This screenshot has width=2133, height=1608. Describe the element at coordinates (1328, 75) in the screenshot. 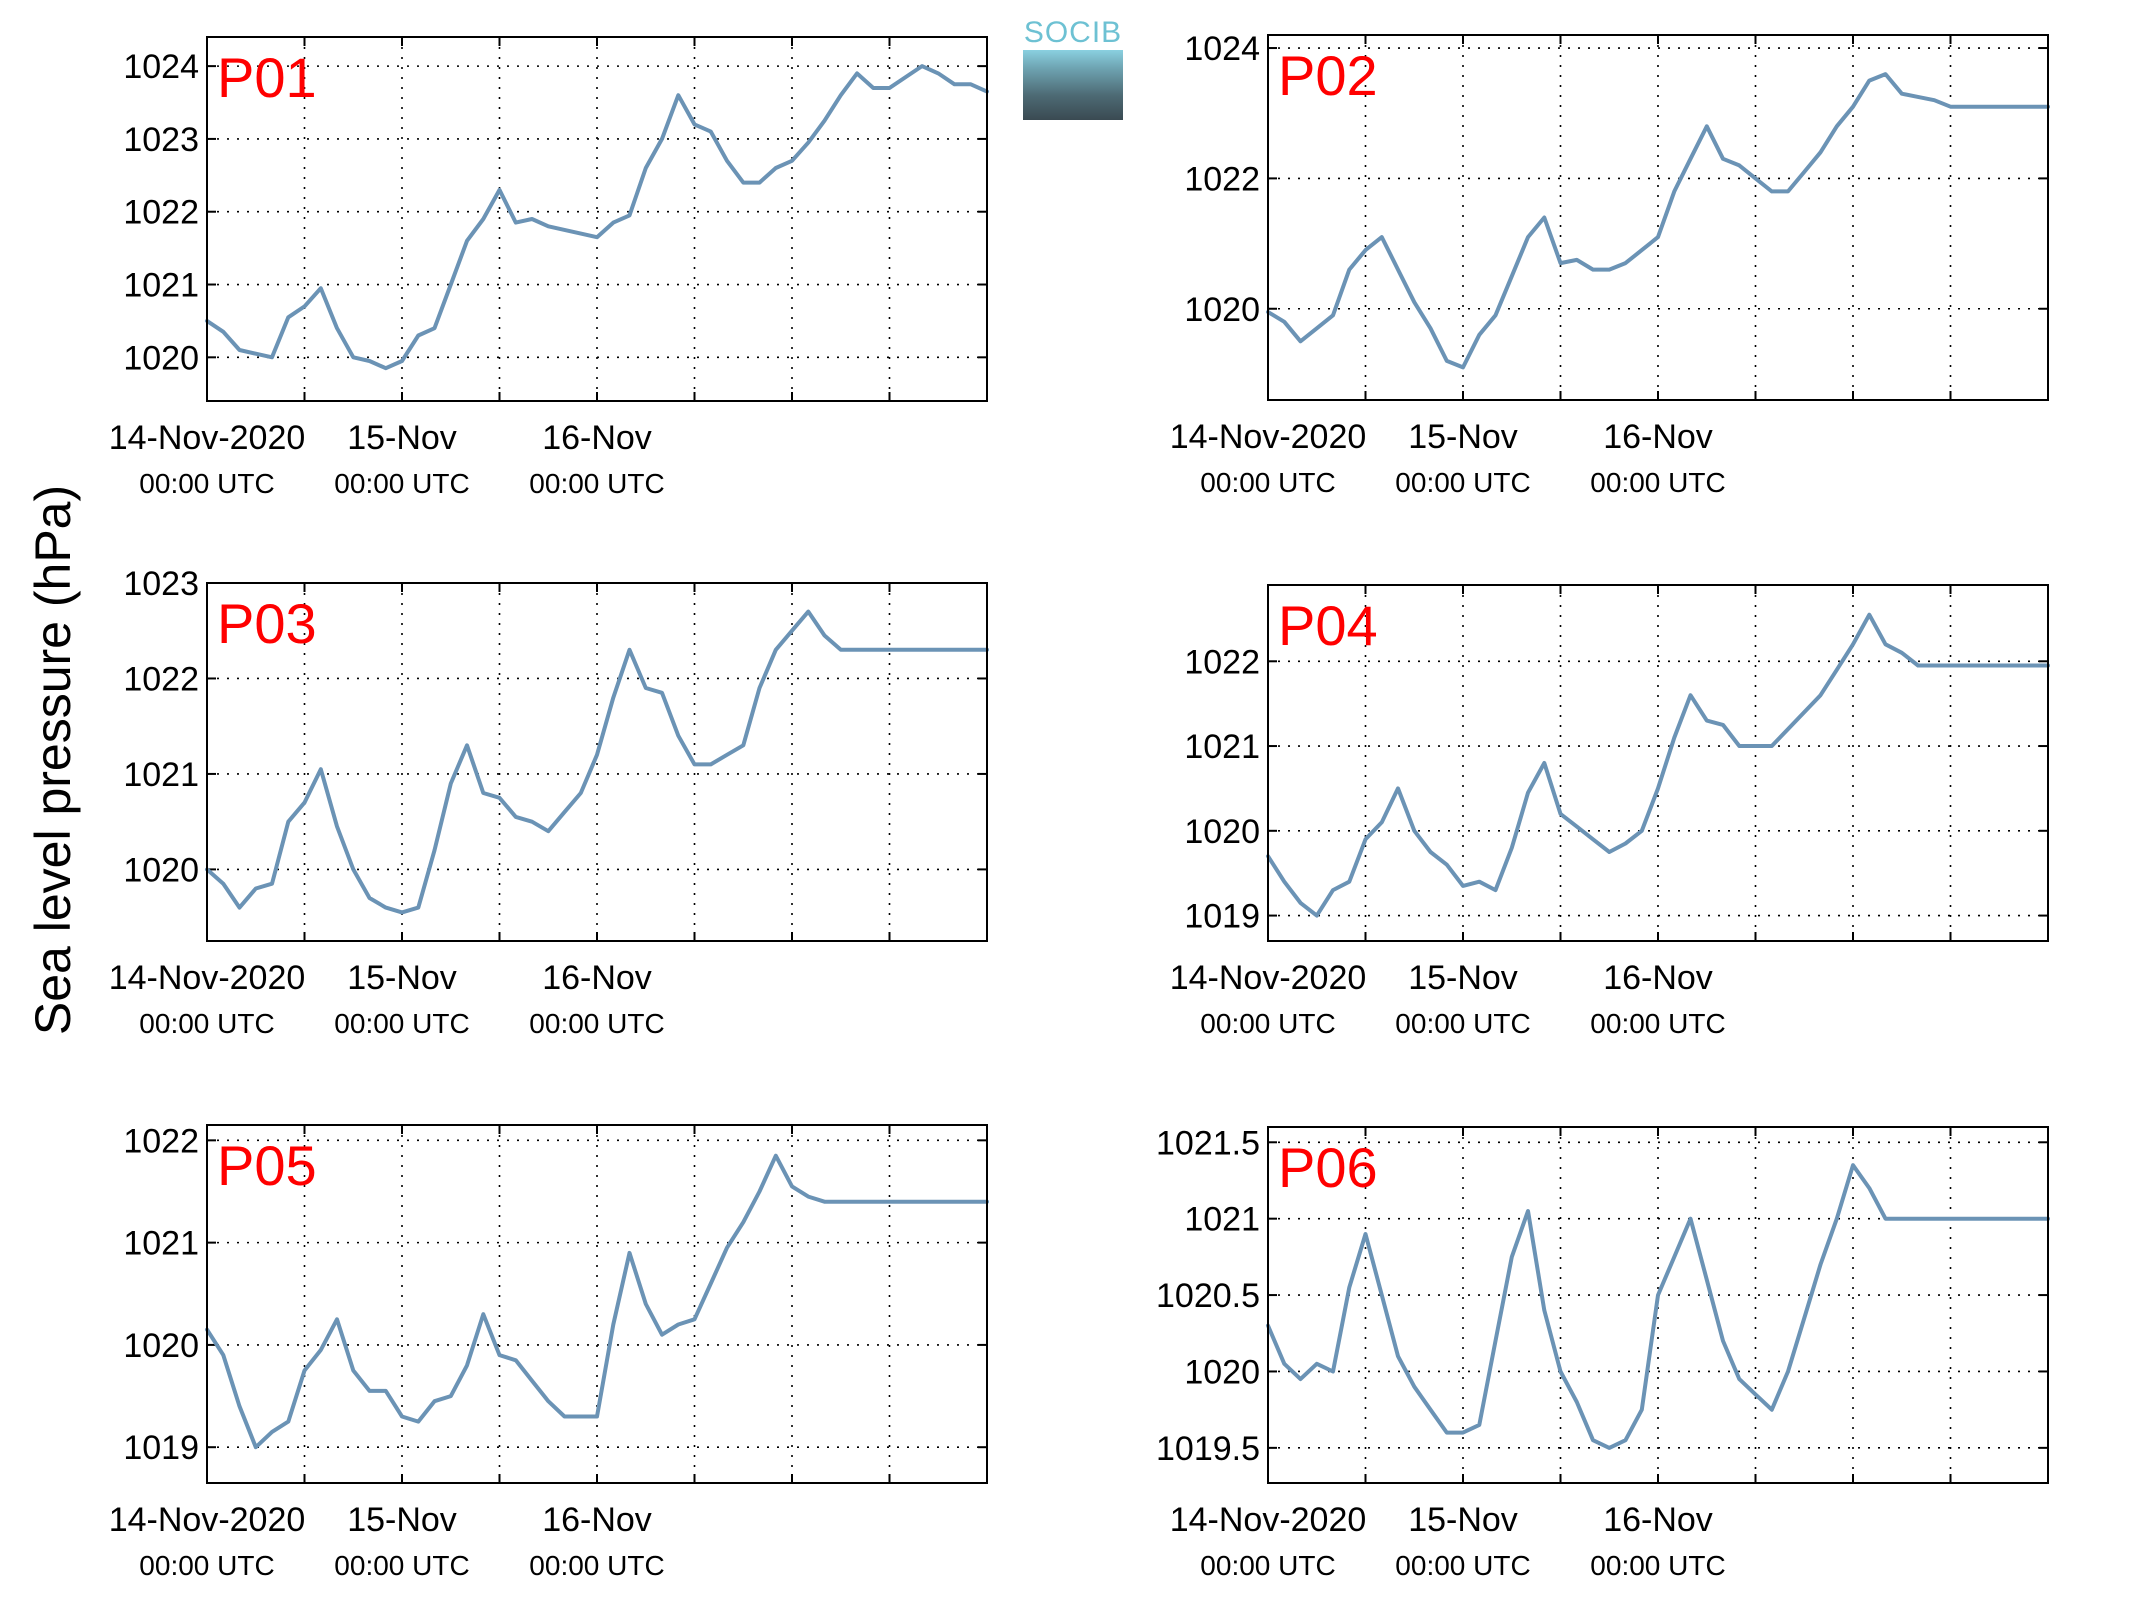

I see `panel-label: P02` at that location.